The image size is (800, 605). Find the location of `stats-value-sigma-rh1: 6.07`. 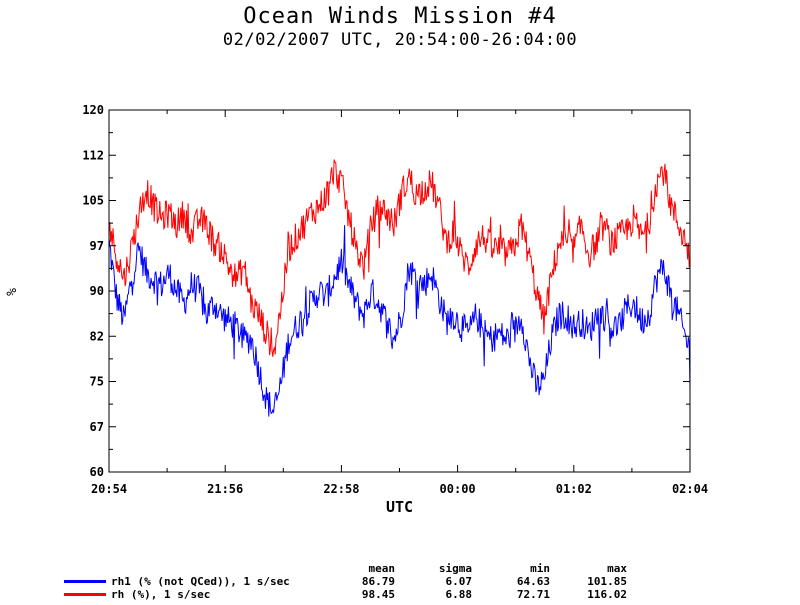

stats-value-sigma-rh1: 6.07 is located at coordinates (459, 581).